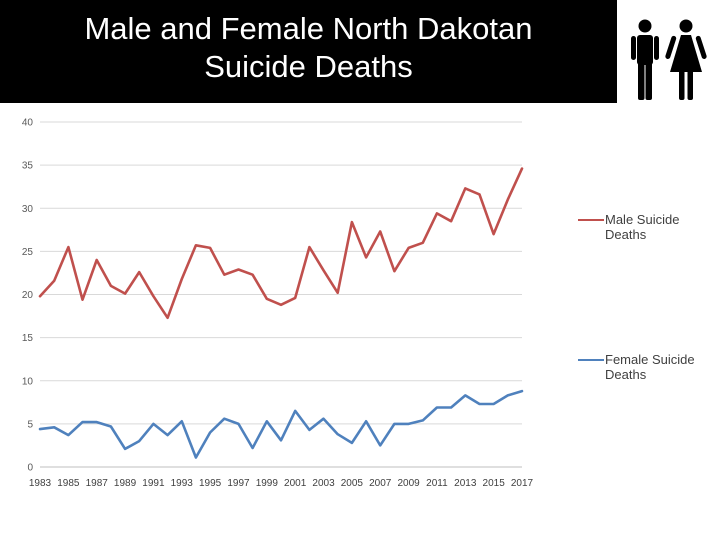 The width and height of the screenshot is (720, 540). Describe the element at coordinates (686, 59) in the screenshot. I see `female-figure-icon` at that location.